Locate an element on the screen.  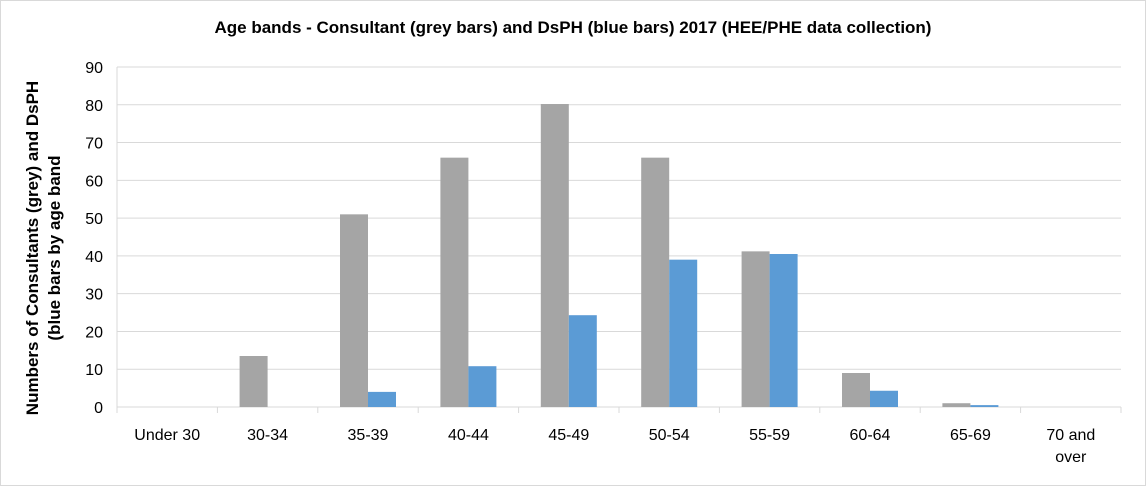
y-tick-label: 40 is located at coordinates (94, 257).